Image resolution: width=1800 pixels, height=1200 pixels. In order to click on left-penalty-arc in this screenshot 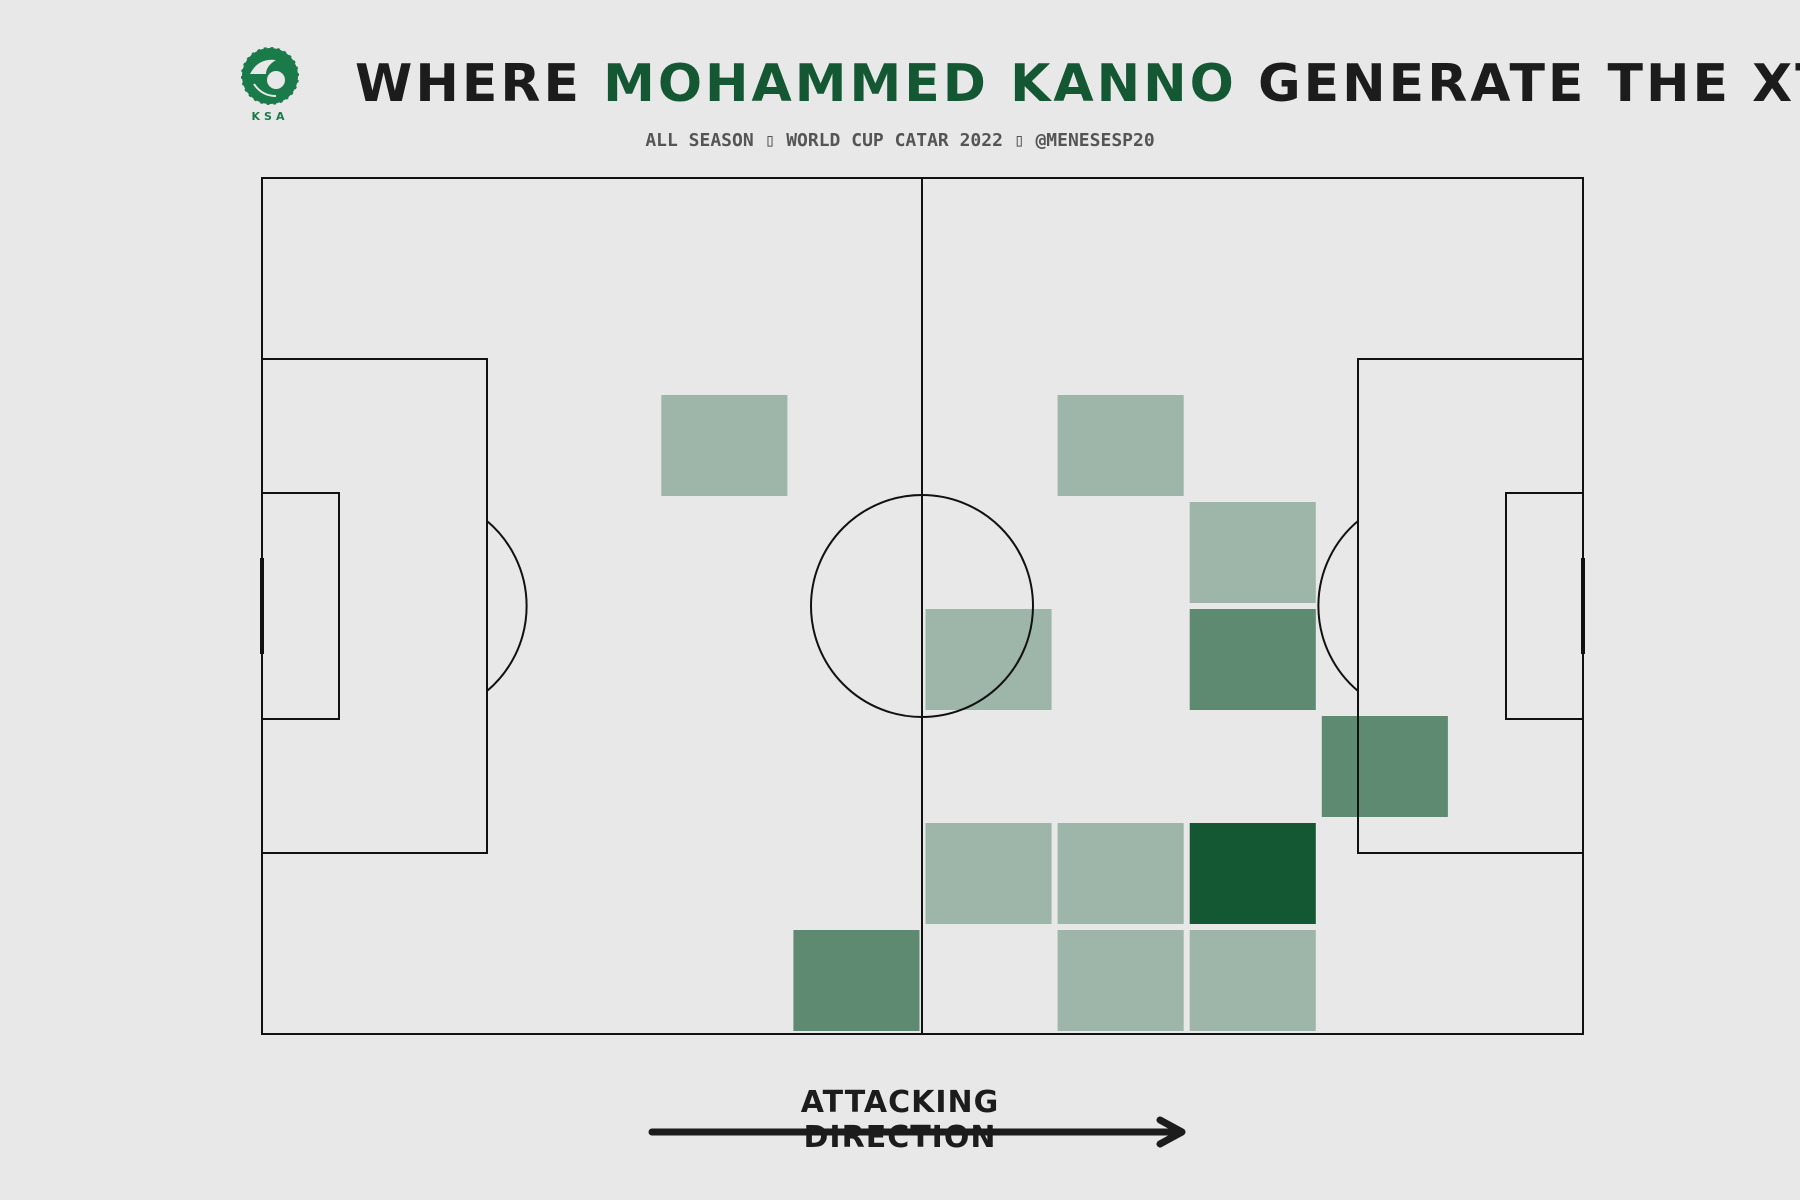, I will do `click(507, 606)`.